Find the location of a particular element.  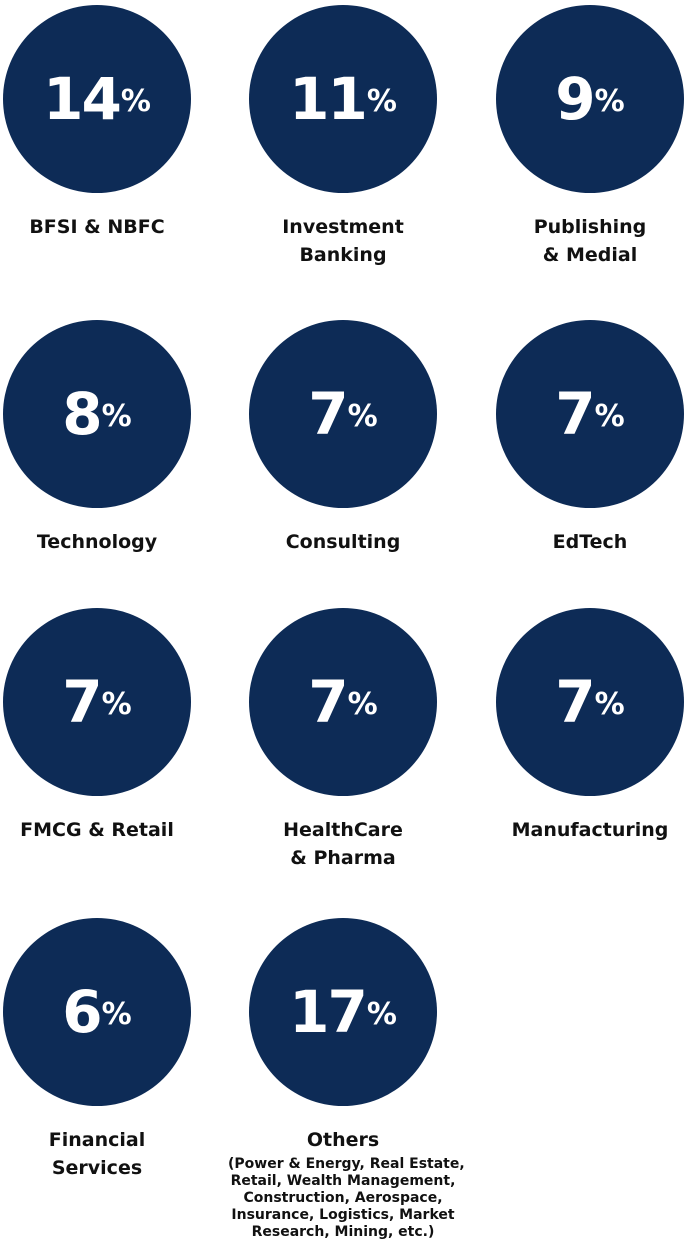

stat-label: Others is located at coordinates (343, 1140).